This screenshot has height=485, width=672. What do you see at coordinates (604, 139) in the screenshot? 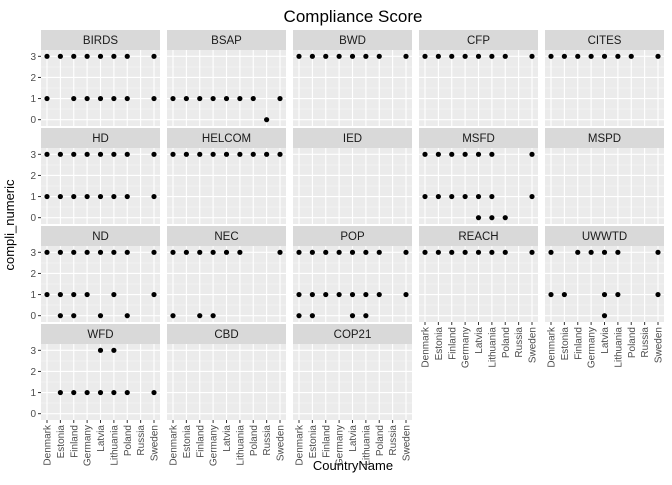
I see `facet-strip-label: MSPD` at bounding box center [604, 139].